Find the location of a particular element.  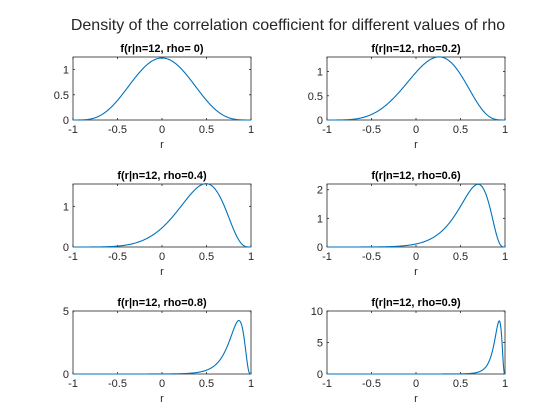

y-tick-label: 2 is located at coordinates (320, 191).